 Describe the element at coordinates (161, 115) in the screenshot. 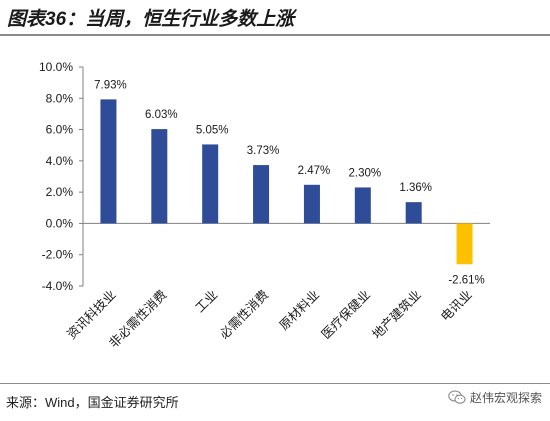

I see `data-label: 6.03%` at that location.